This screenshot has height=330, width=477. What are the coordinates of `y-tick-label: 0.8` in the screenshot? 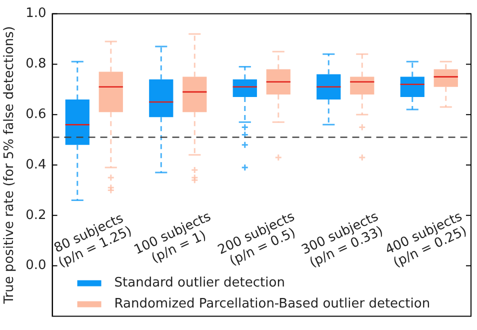 It's located at (36, 64).